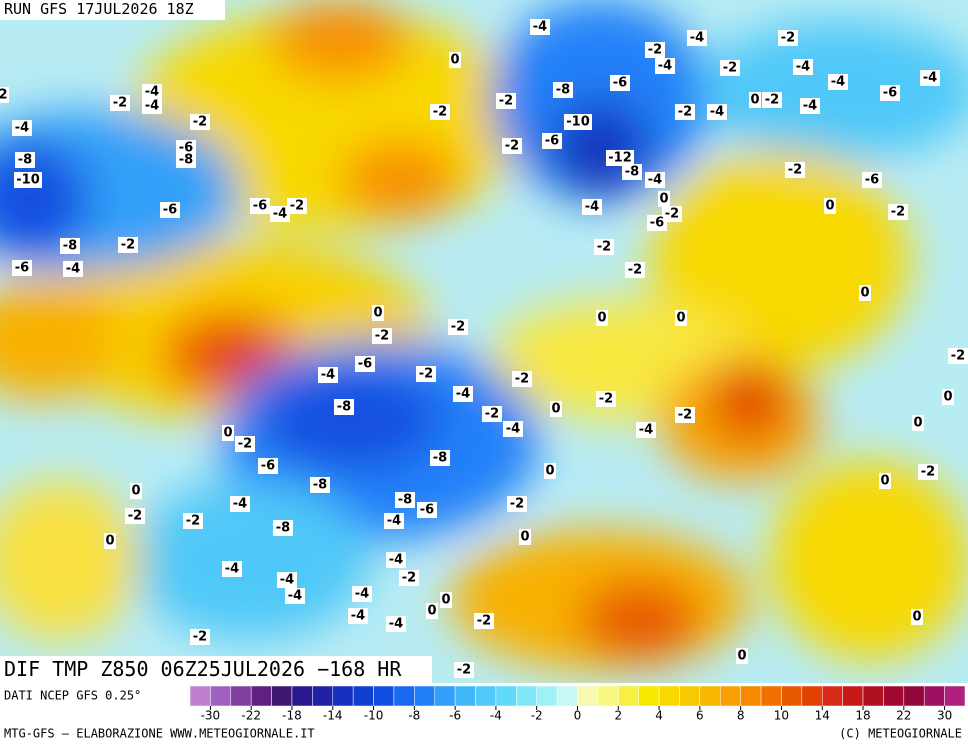  What do you see at coordinates (900, 734) in the screenshot?
I see `footer-right: (C) METEOGIORNALE` at bounding box center [900, 734].